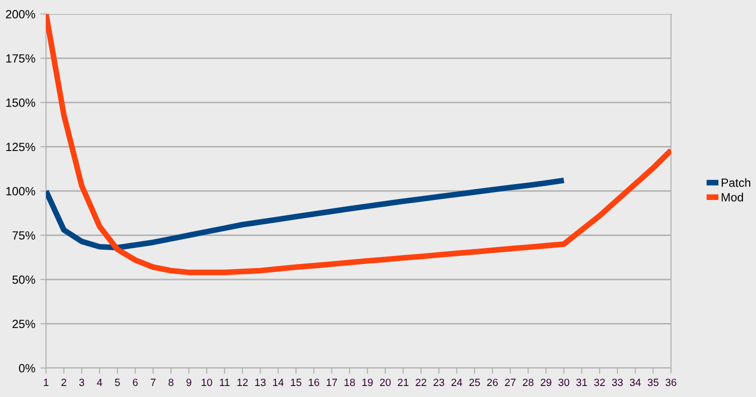  I want to click on x-tick-label: 22, so click(421, 382).